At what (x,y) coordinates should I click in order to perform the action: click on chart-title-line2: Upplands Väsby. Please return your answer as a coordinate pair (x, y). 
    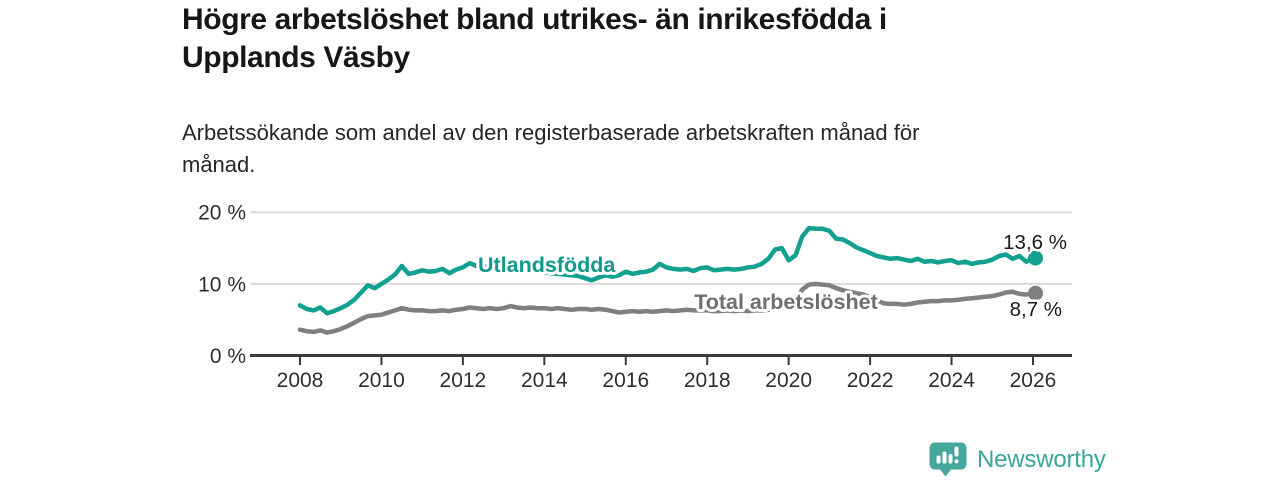
    Looking at the image, I should click on (296, 57).